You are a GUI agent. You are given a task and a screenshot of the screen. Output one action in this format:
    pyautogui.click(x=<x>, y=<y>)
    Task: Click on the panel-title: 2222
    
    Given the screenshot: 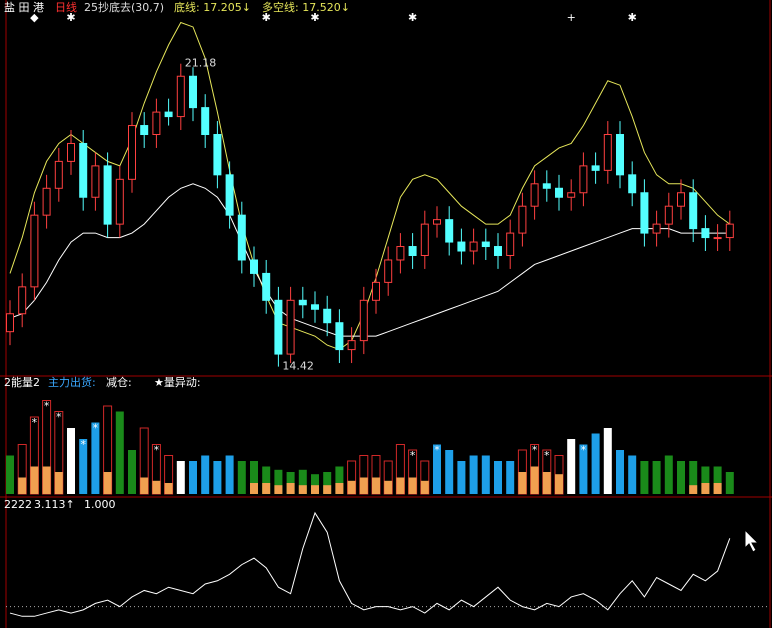 What is the action you would take?
    pyautogui.click(x=18, y=504)
    